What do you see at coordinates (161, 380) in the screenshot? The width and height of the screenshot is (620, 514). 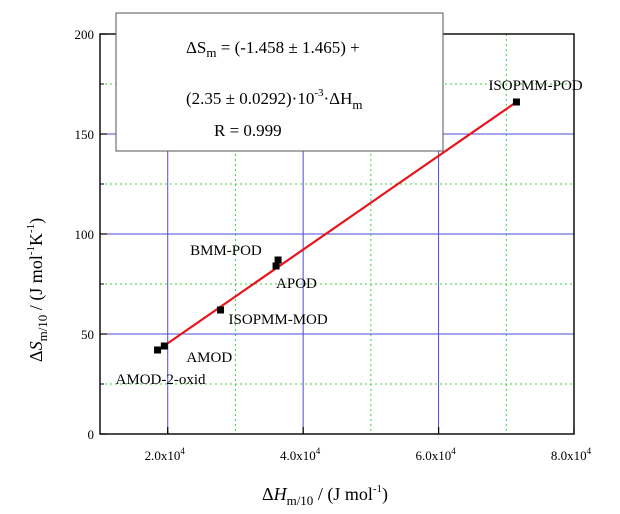 I see `point-label: AMOD-2-oxid` at bounding box center [161, 380].